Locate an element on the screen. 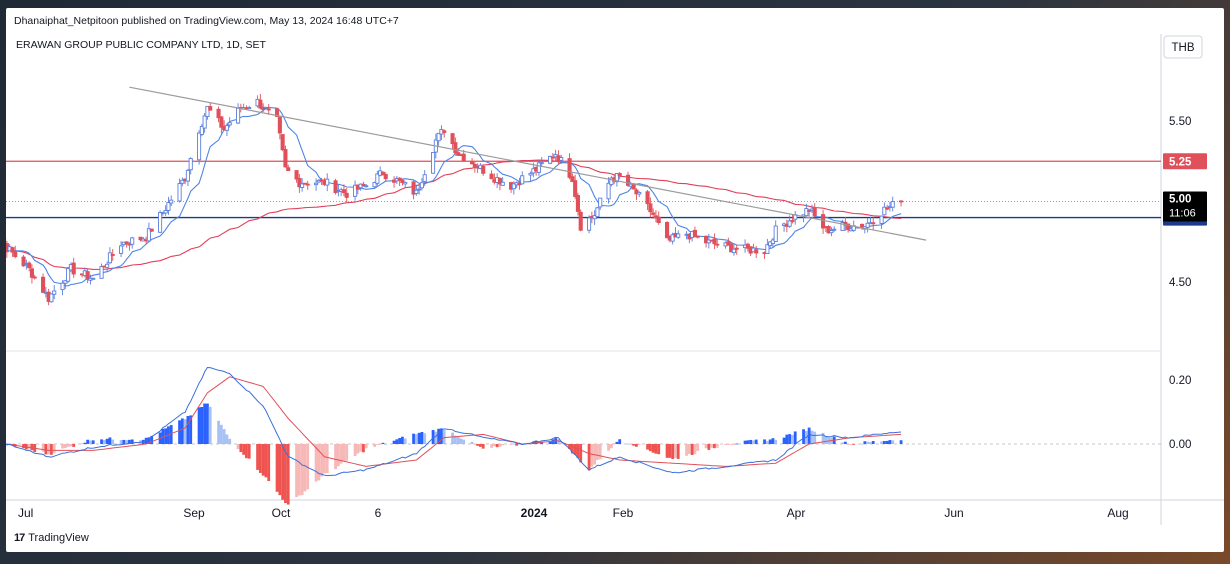 The height and width of the screenshot is (564, 1230). time-tick-label: Feb is located at coordinates (623, 513).